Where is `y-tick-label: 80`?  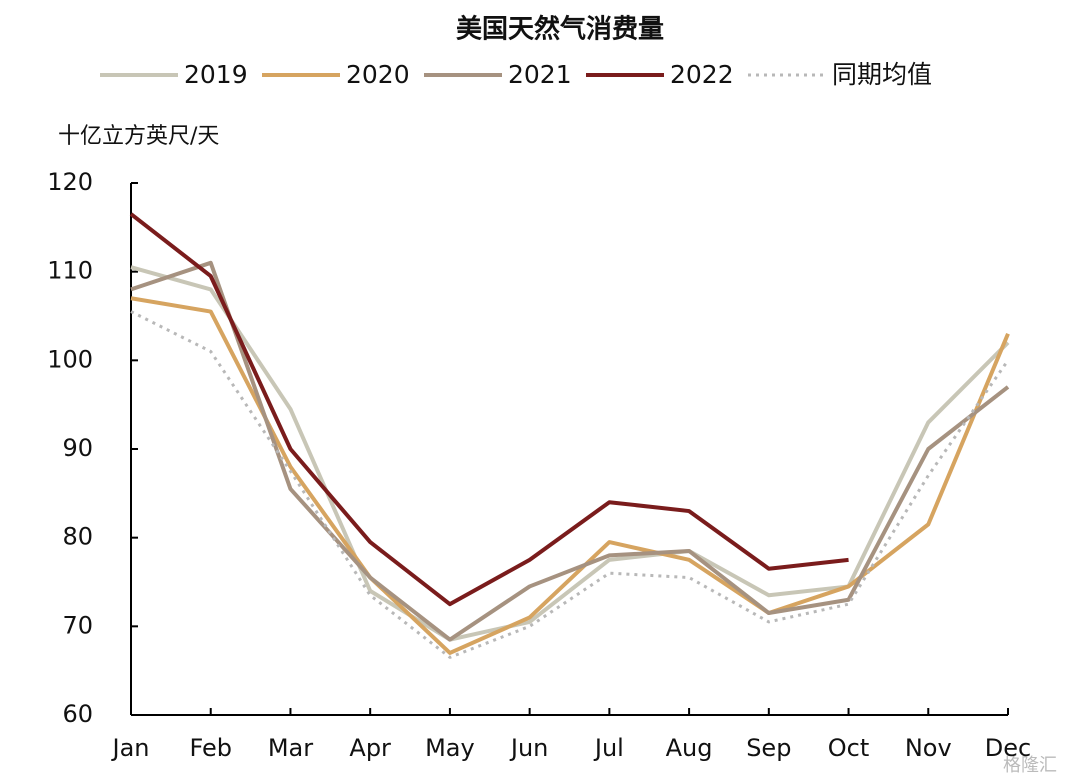 y-tick-label: 80 is located at coordinates (77, 537).